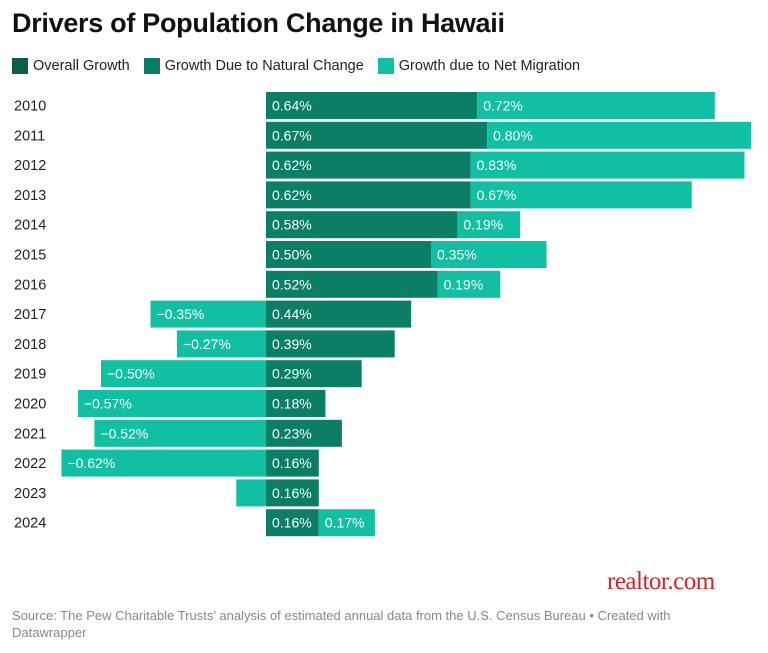 This screenshot has height=653, width=768. Describe the element at coordinates (292, 433) in the screenshot. I see `natural-change-label-2021: 0.23%` at that location.